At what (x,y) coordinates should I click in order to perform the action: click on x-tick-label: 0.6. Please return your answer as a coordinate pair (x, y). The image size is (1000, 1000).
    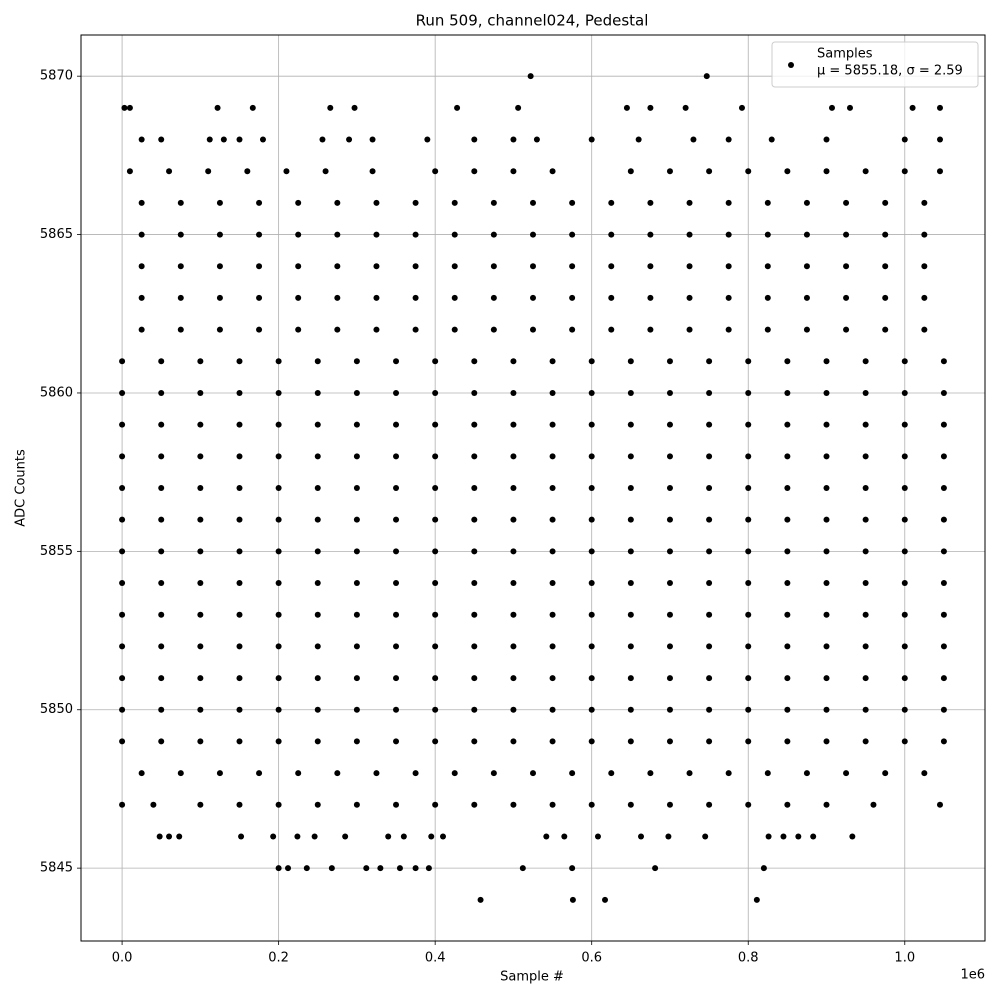
    Looking at the image, I should click on (591, 958).